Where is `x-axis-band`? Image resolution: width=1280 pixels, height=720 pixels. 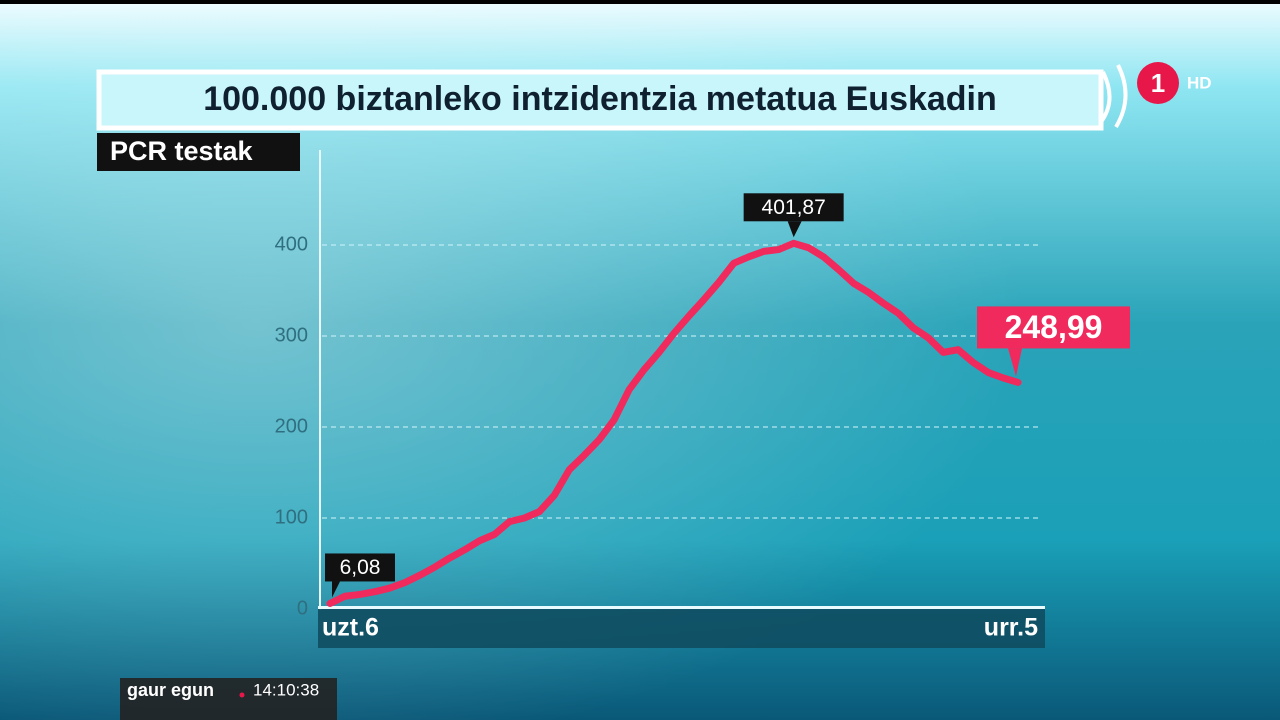
x-axis-band is located at coordinates (681, 628).